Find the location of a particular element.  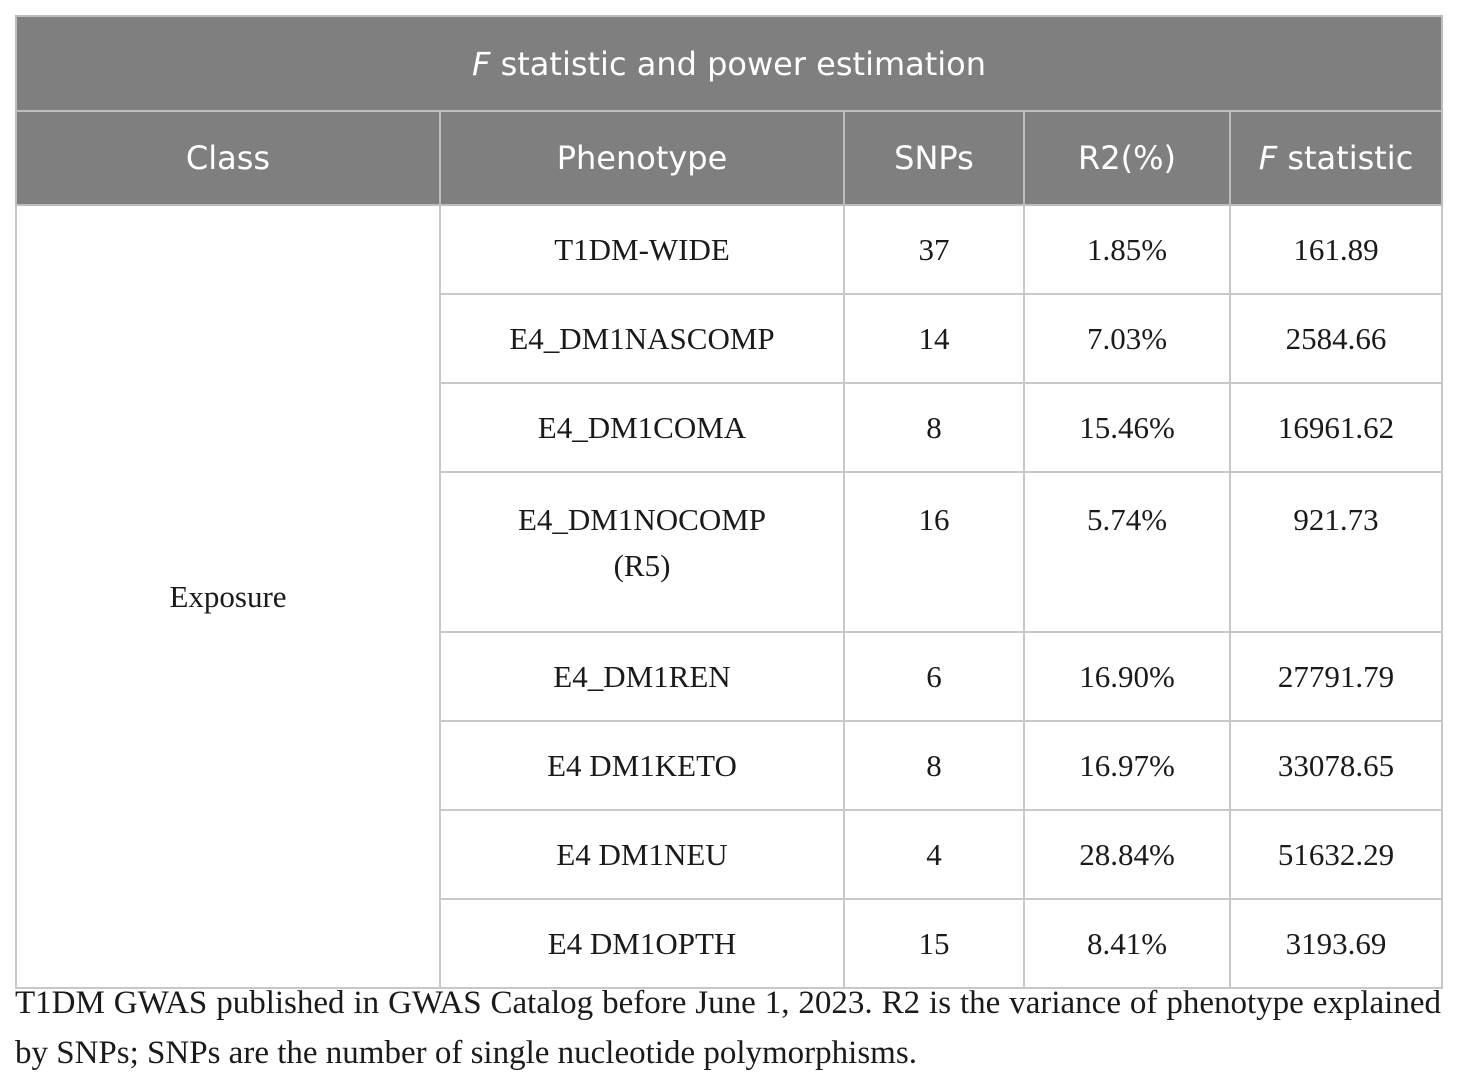

phenotype-cell: E4_DM1REN is located at coordinates (642, 676).